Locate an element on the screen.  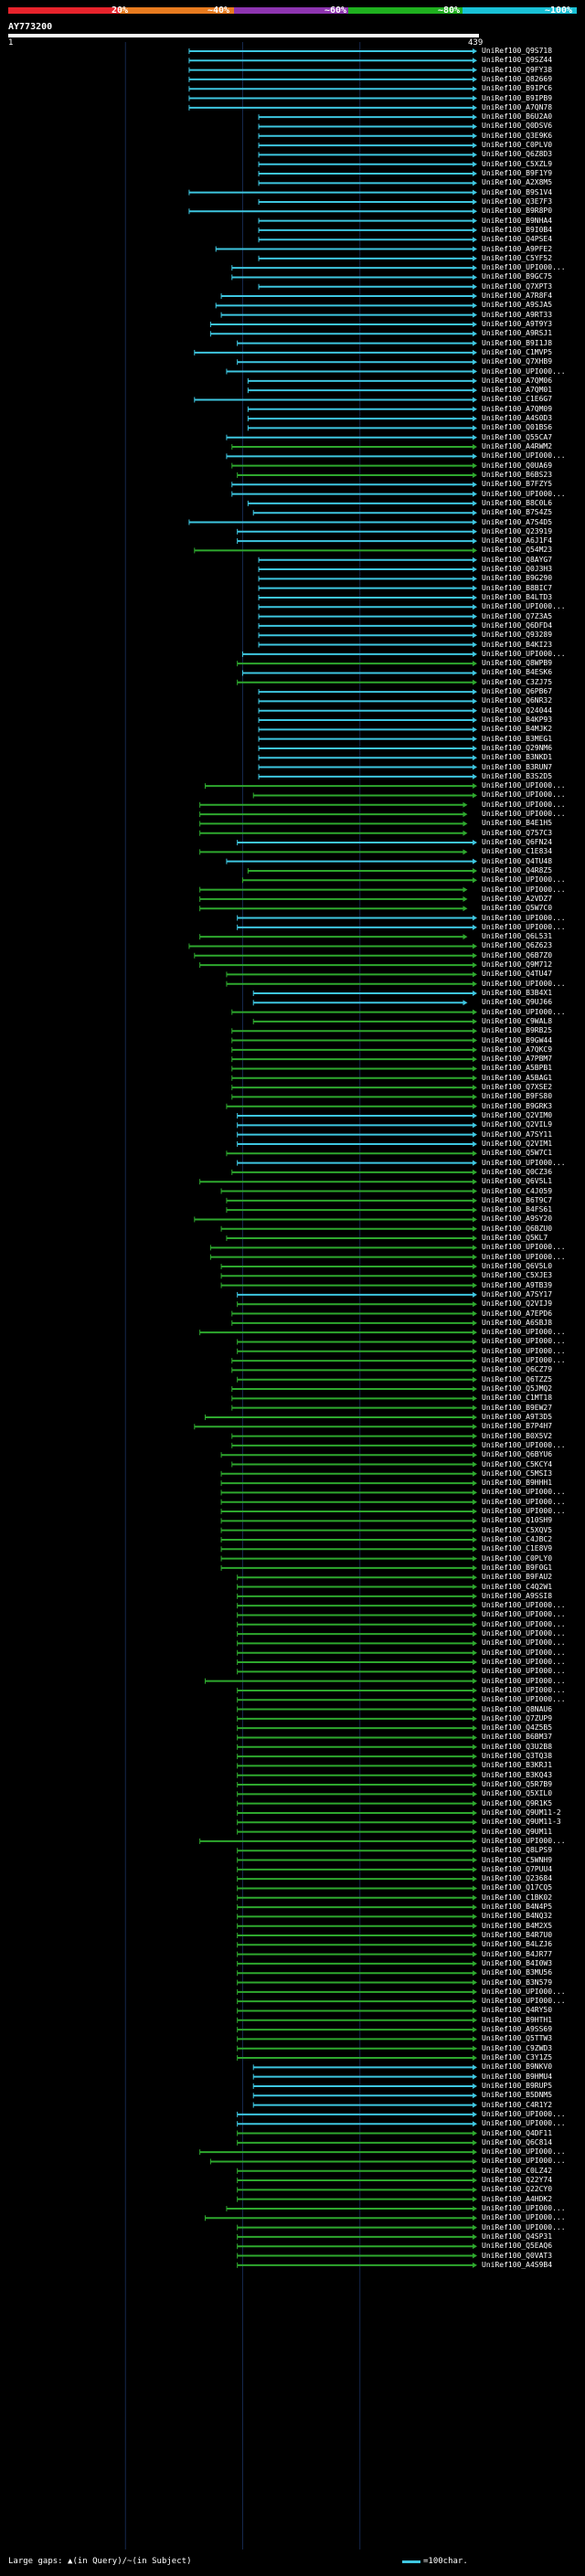
hit-label: UniRef100_C1BK02 is located at coordinates (517, 1897).